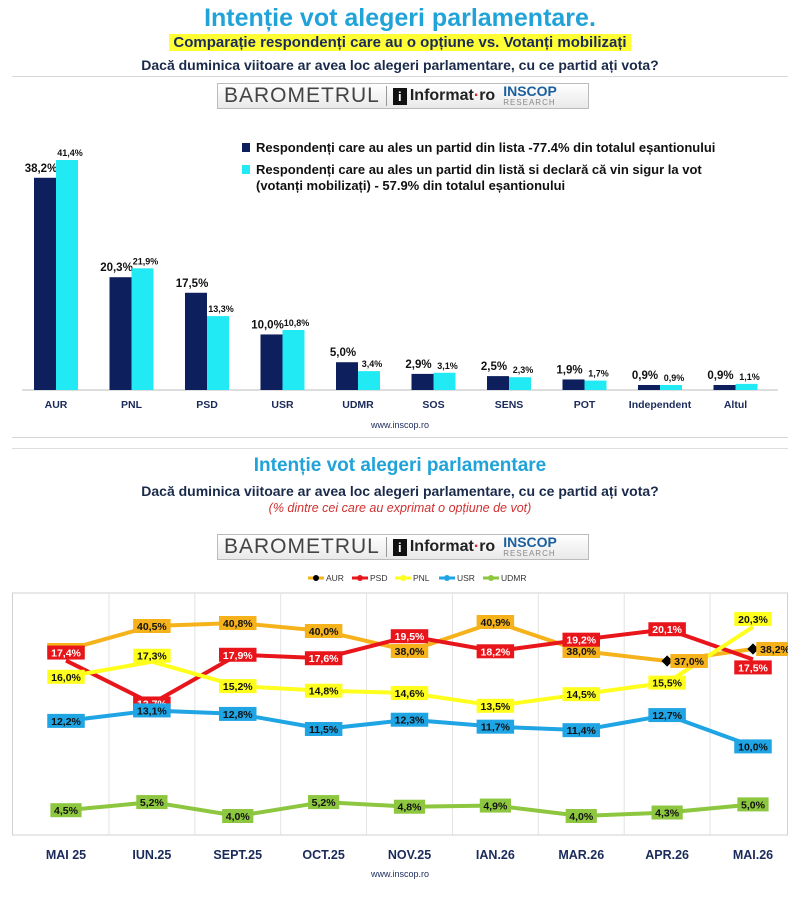  I want to click on point-label-bg-udmr, so click(409, 806).